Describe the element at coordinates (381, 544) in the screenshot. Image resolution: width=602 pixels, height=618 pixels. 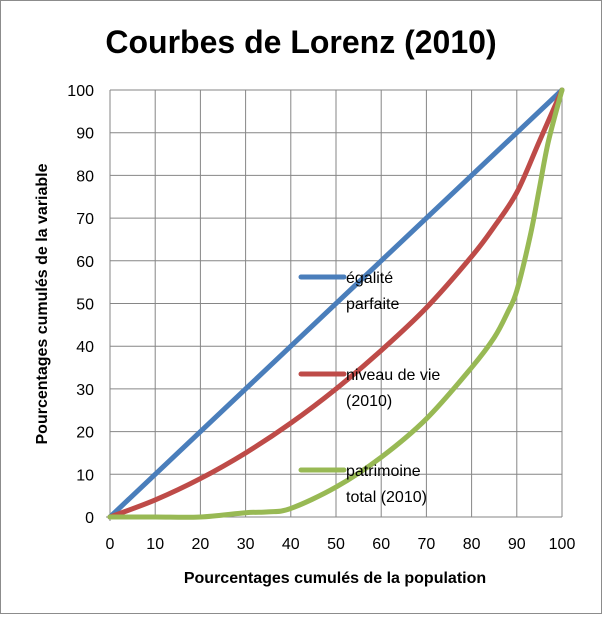
I see `x-tick-label: 60` at that location.